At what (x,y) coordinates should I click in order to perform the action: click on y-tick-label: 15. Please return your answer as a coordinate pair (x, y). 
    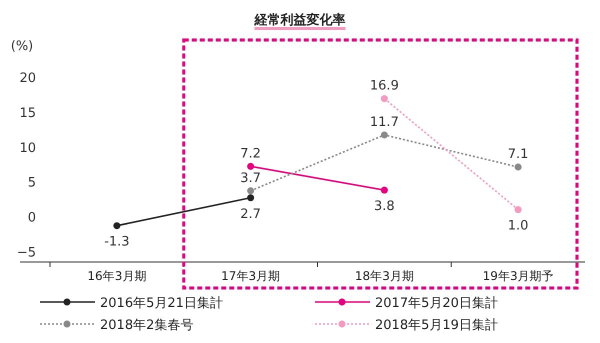
    Looking at the image, I should click on (27, 113).